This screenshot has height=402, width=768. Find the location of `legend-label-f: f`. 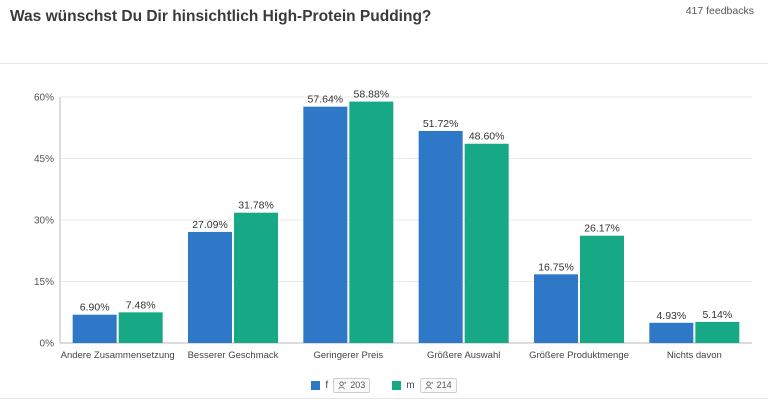

legend-label-f: f is located at coordinates (327, 385).